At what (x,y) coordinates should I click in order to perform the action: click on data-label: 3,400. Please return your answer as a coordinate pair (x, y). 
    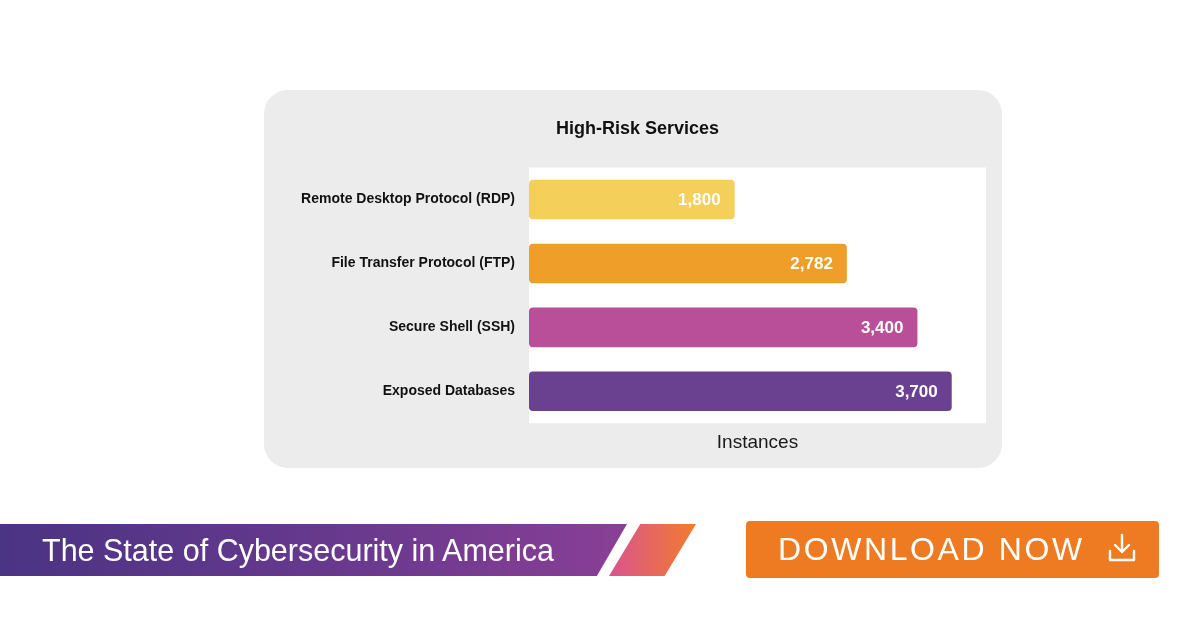
    Looking at the image, I should click on (882, 328).